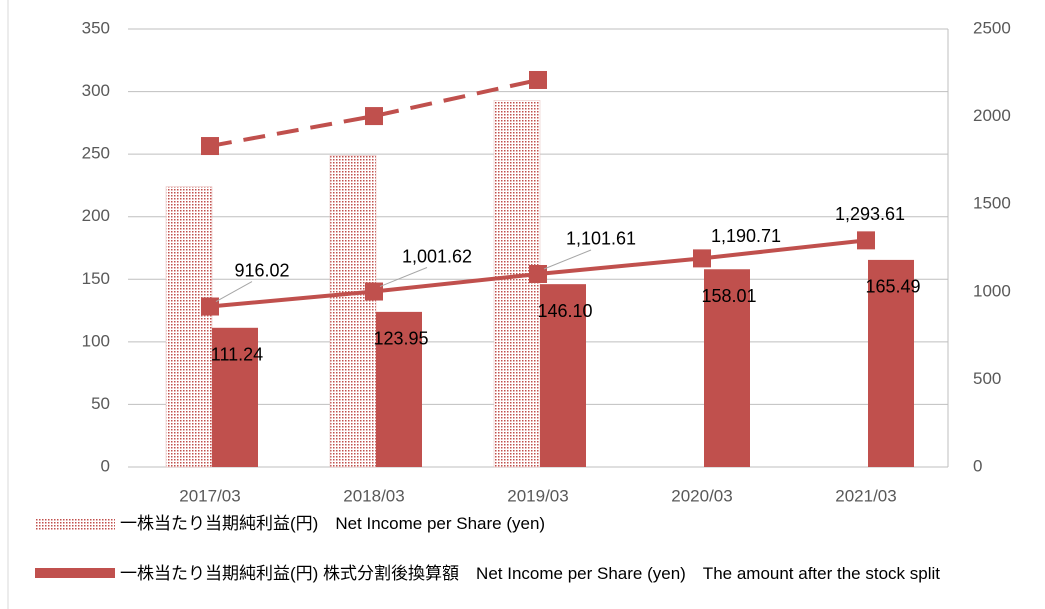 Image resolution: width=1045 pixels, height=609 pixels. I want to click on data-label: 123.95, so click(400, 339).